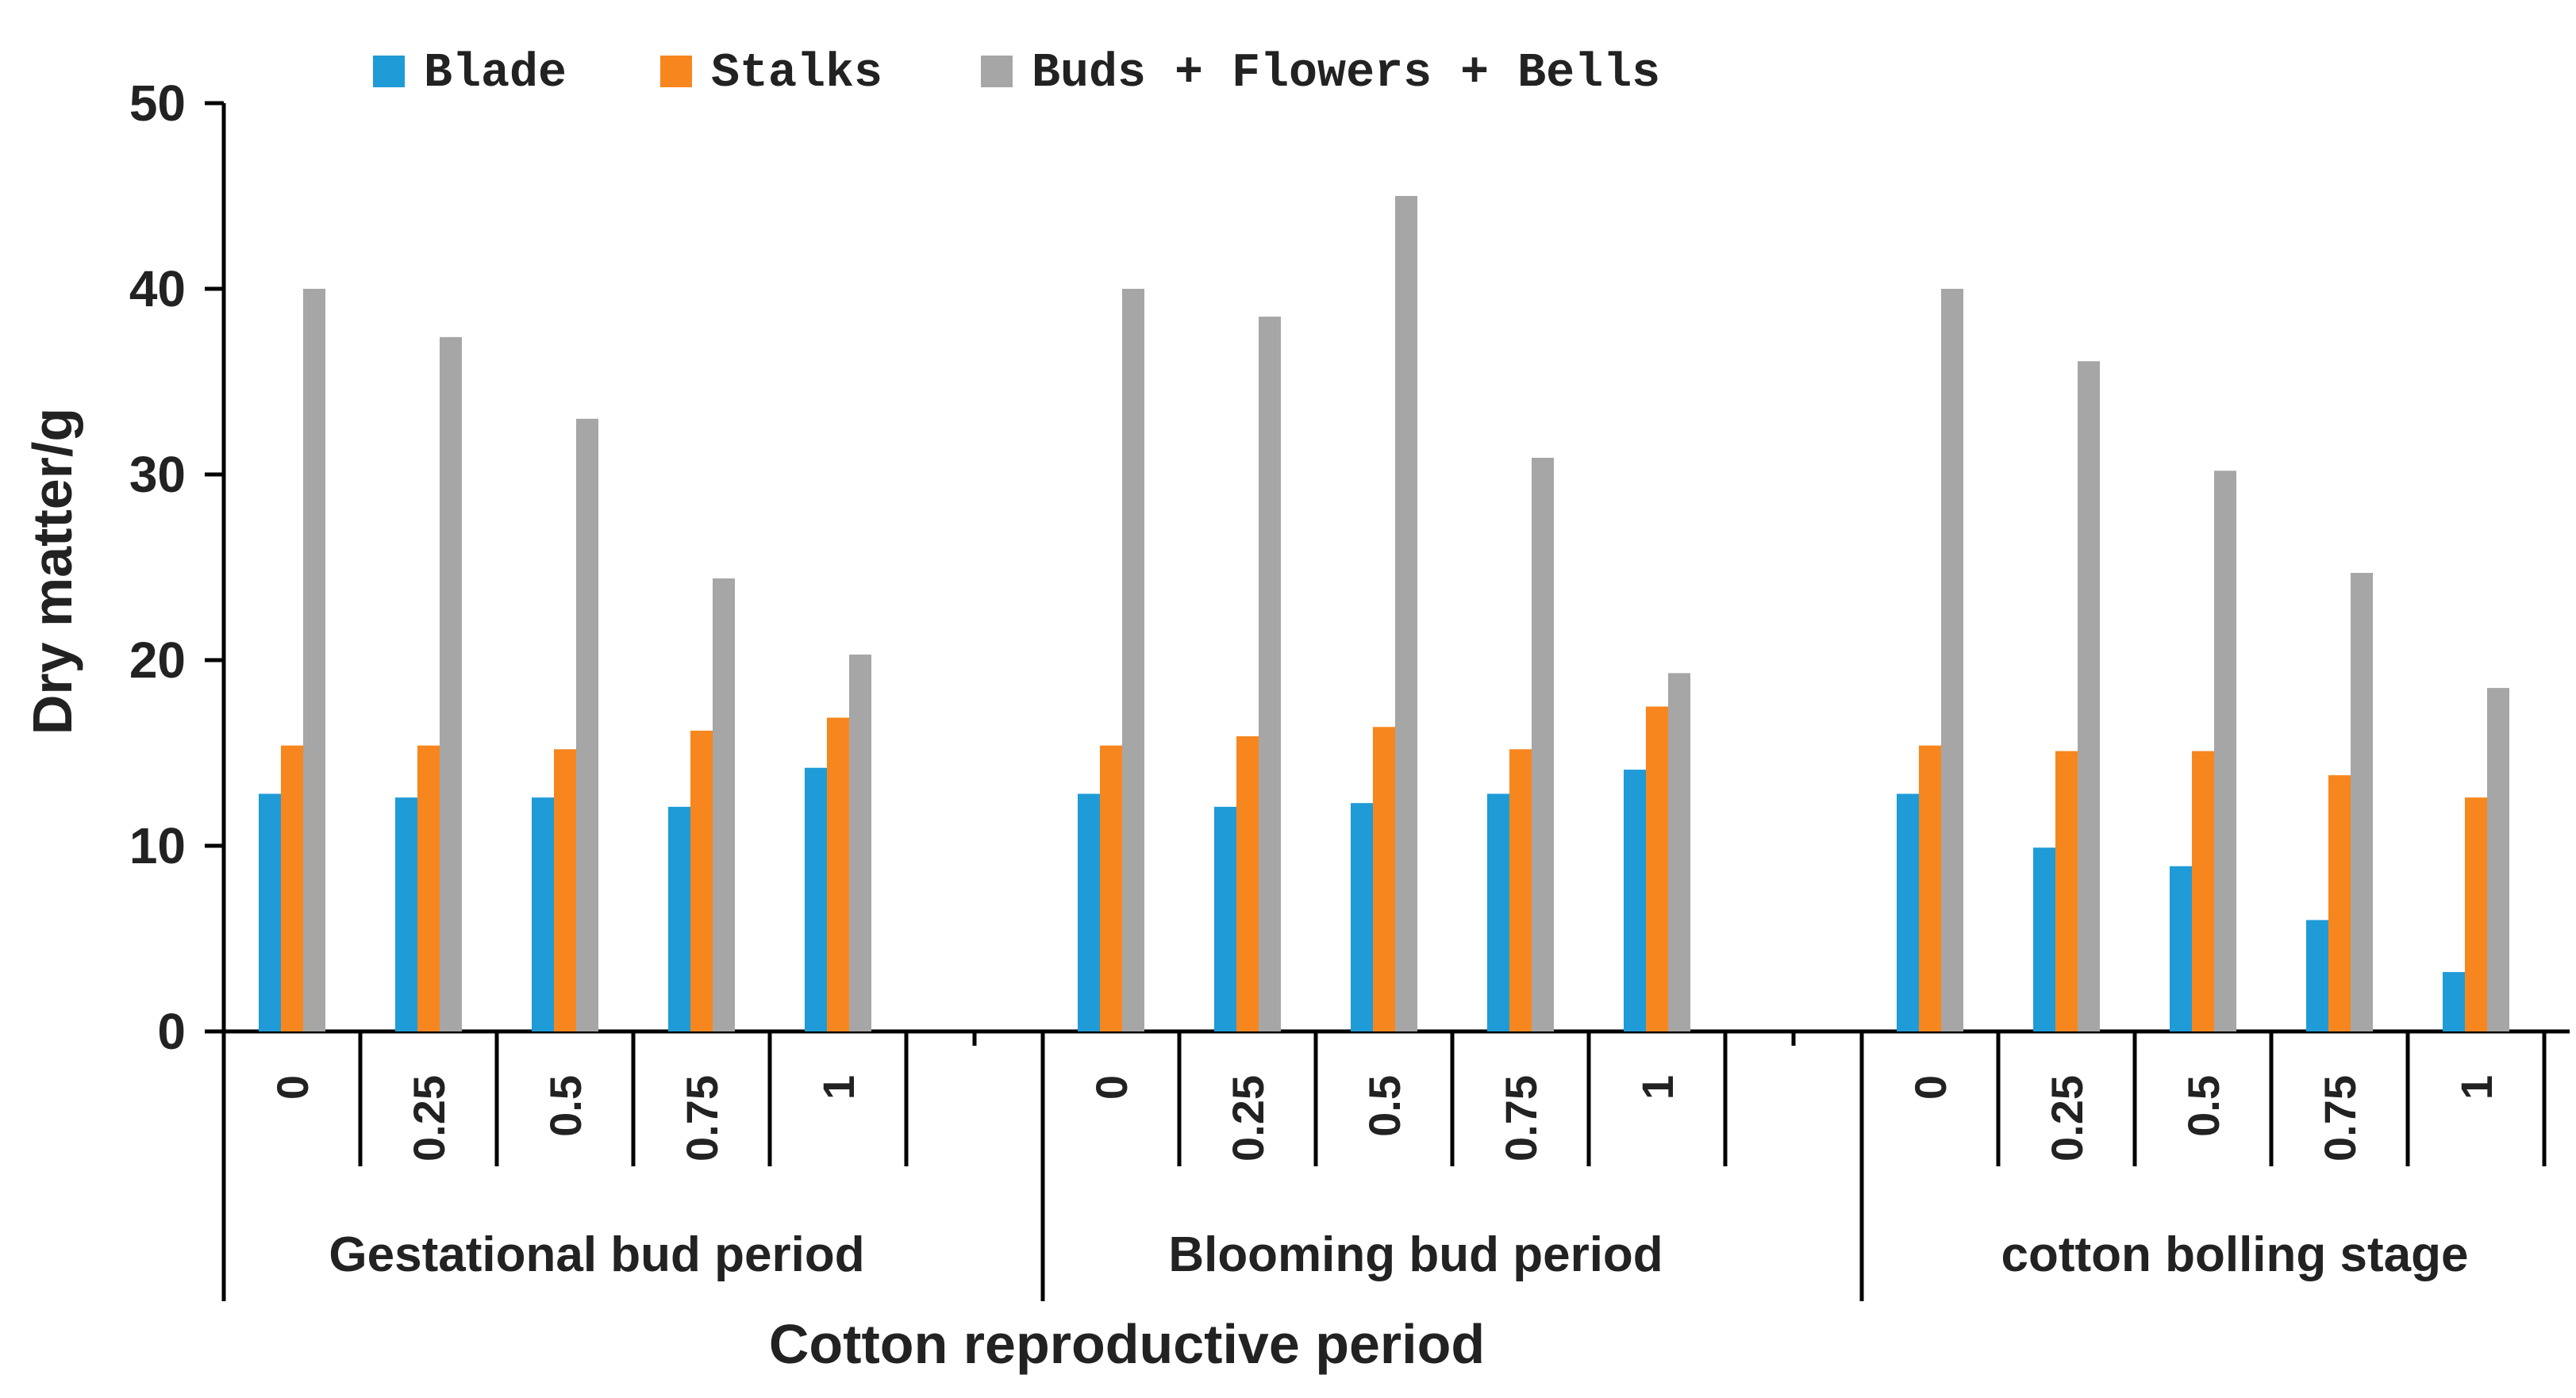 This screenshot has width=2576, height=1398. I want to click on y-tick-label: 20, so click(157, 660).